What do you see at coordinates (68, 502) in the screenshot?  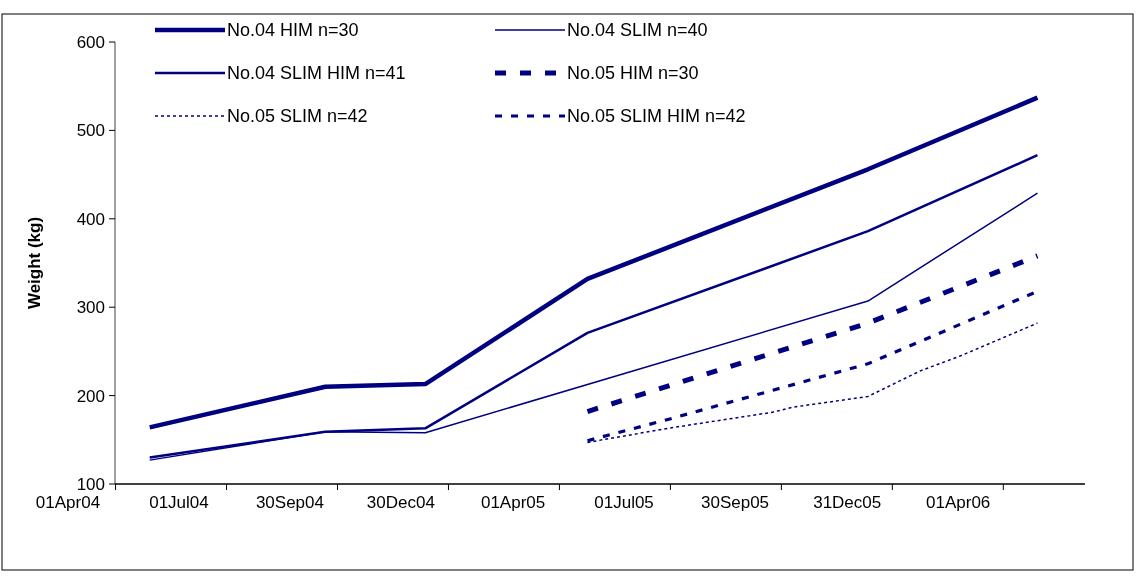 I see `x-tick-label: 01Apr04` at bounding box center [68, 502].